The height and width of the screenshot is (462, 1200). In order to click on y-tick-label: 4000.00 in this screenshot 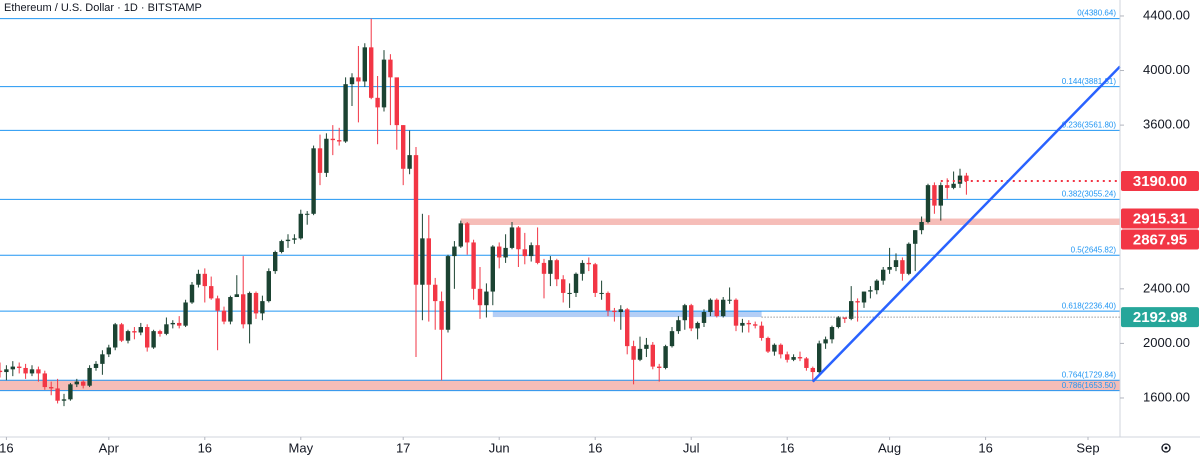, I will do `click(1166, 69)`.